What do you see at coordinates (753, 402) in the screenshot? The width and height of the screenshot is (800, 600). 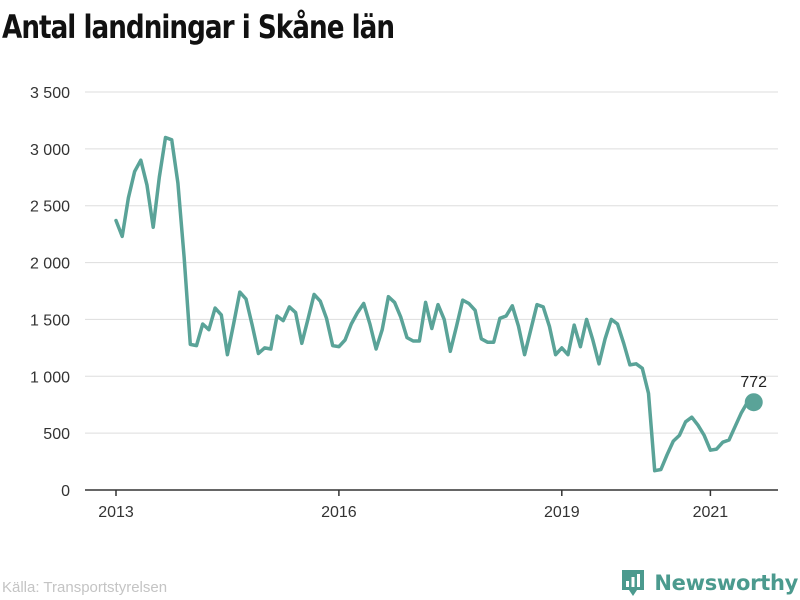 I see `end-point-marker` at bounding box center [753, 402].